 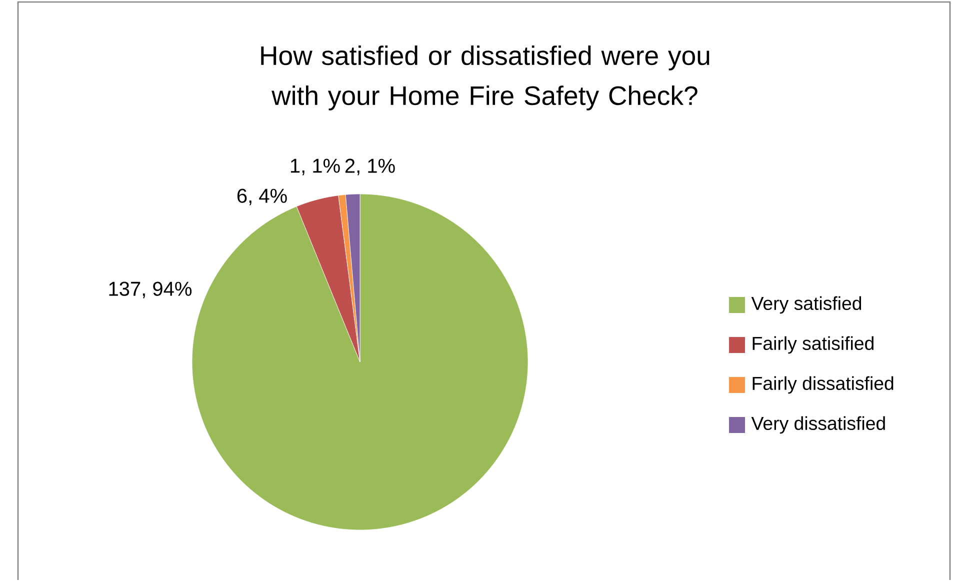 I want to click on legend-label: Fairly dissatisfied, so click(x=823, y=385).